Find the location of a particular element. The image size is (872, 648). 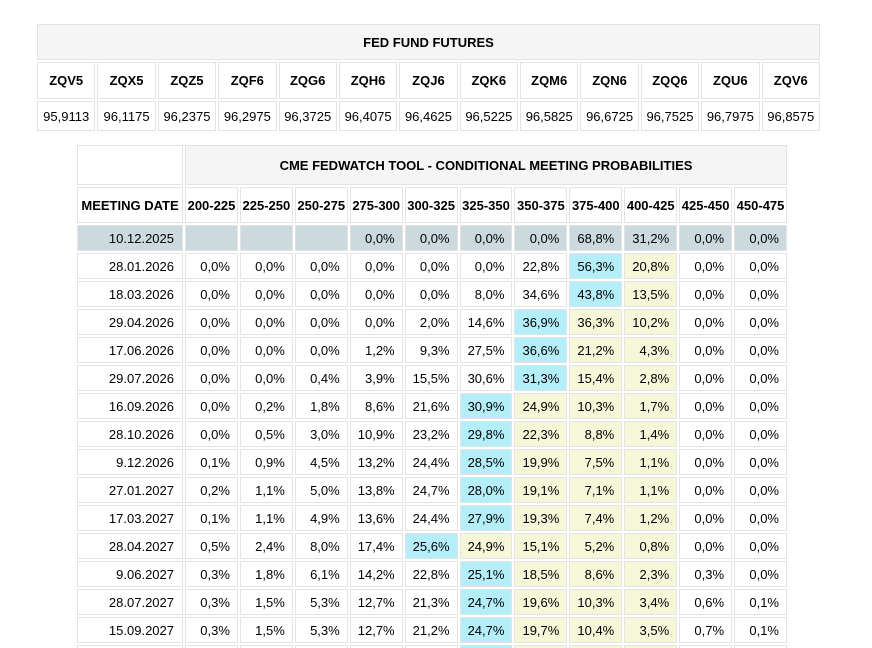

probability-cell: 24,7% is located at coordinates (431, 490).